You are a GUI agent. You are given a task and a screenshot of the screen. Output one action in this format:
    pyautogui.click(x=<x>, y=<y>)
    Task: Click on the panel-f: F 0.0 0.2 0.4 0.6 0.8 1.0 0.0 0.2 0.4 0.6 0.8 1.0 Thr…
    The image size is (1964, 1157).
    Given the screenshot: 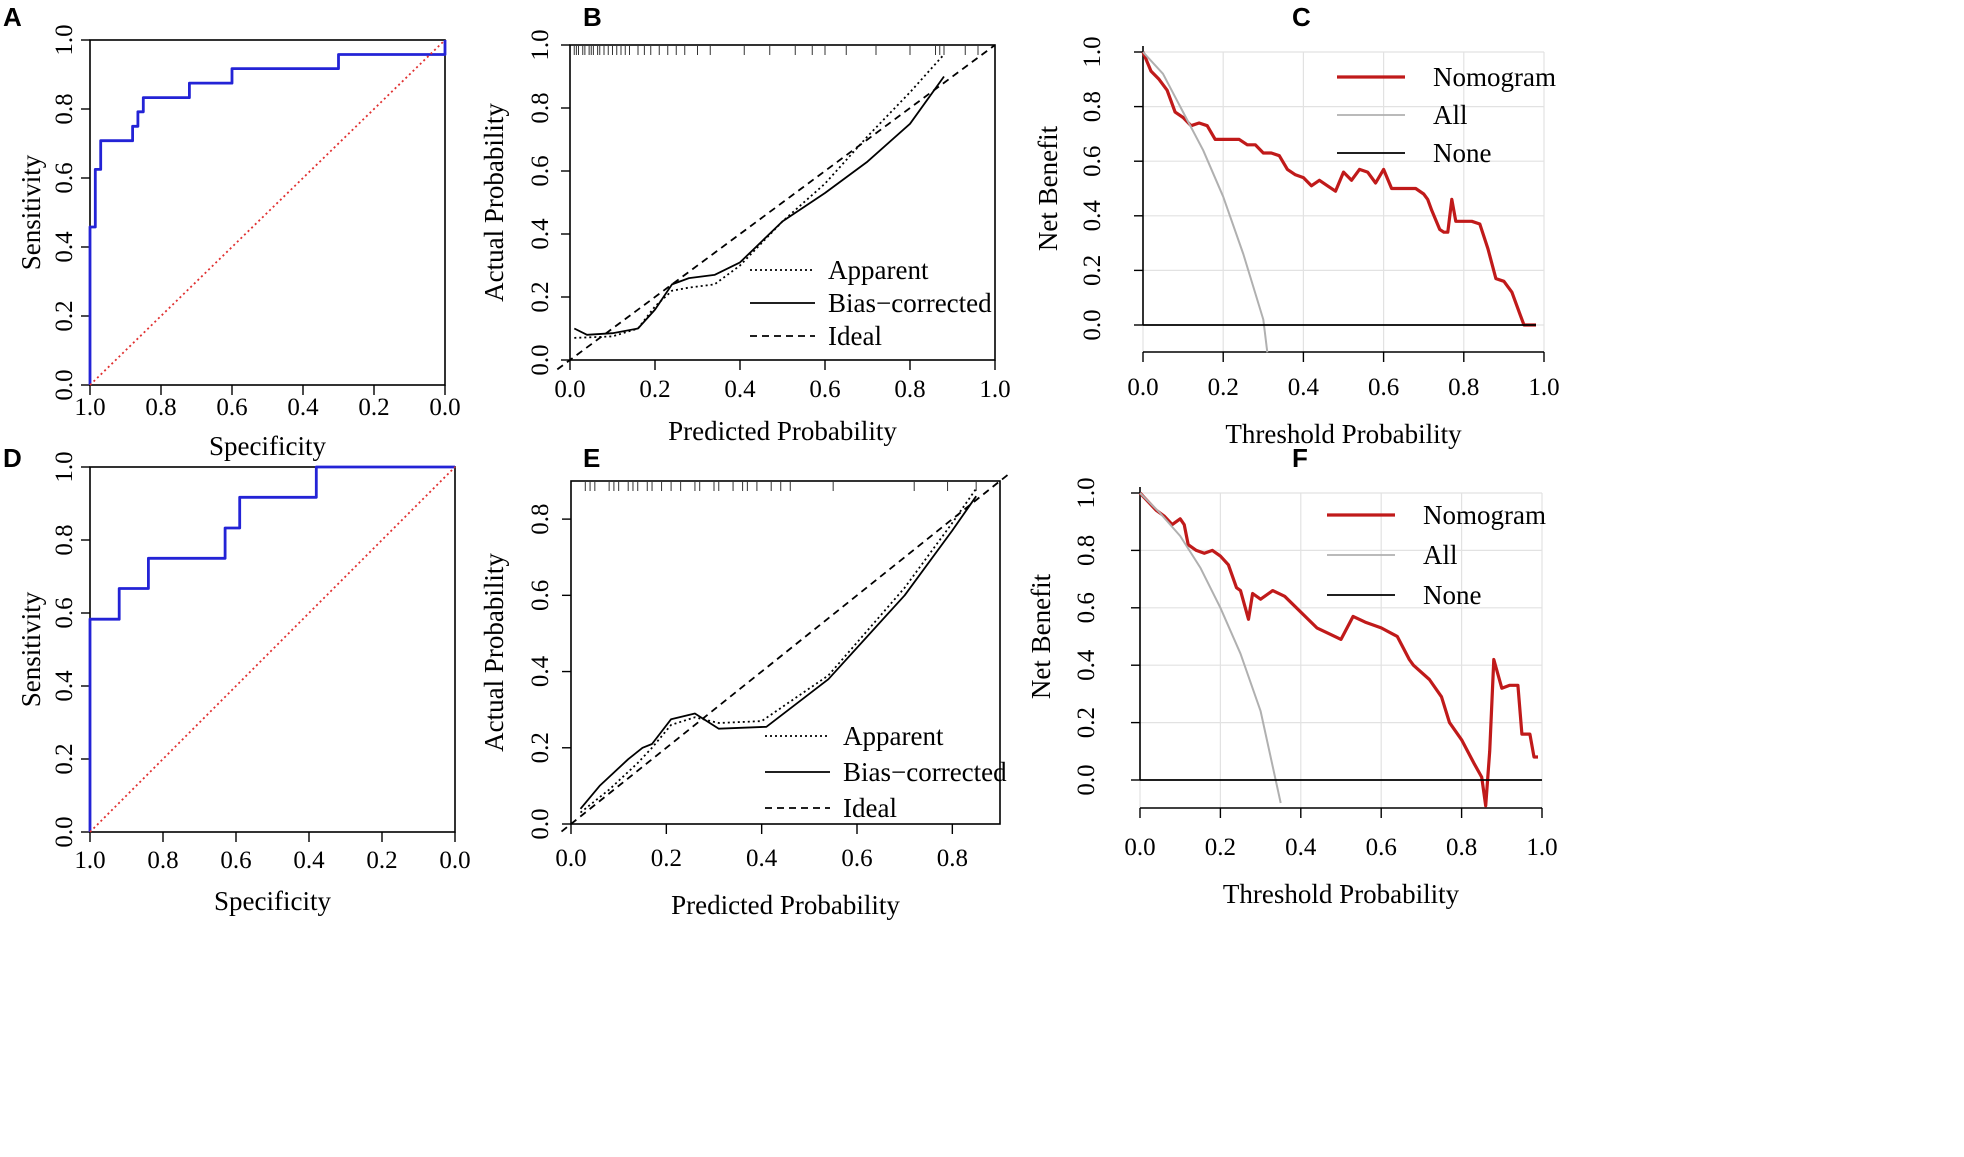 What is the action you would take?
    pyautogui.click(x=1292, y=676)
    